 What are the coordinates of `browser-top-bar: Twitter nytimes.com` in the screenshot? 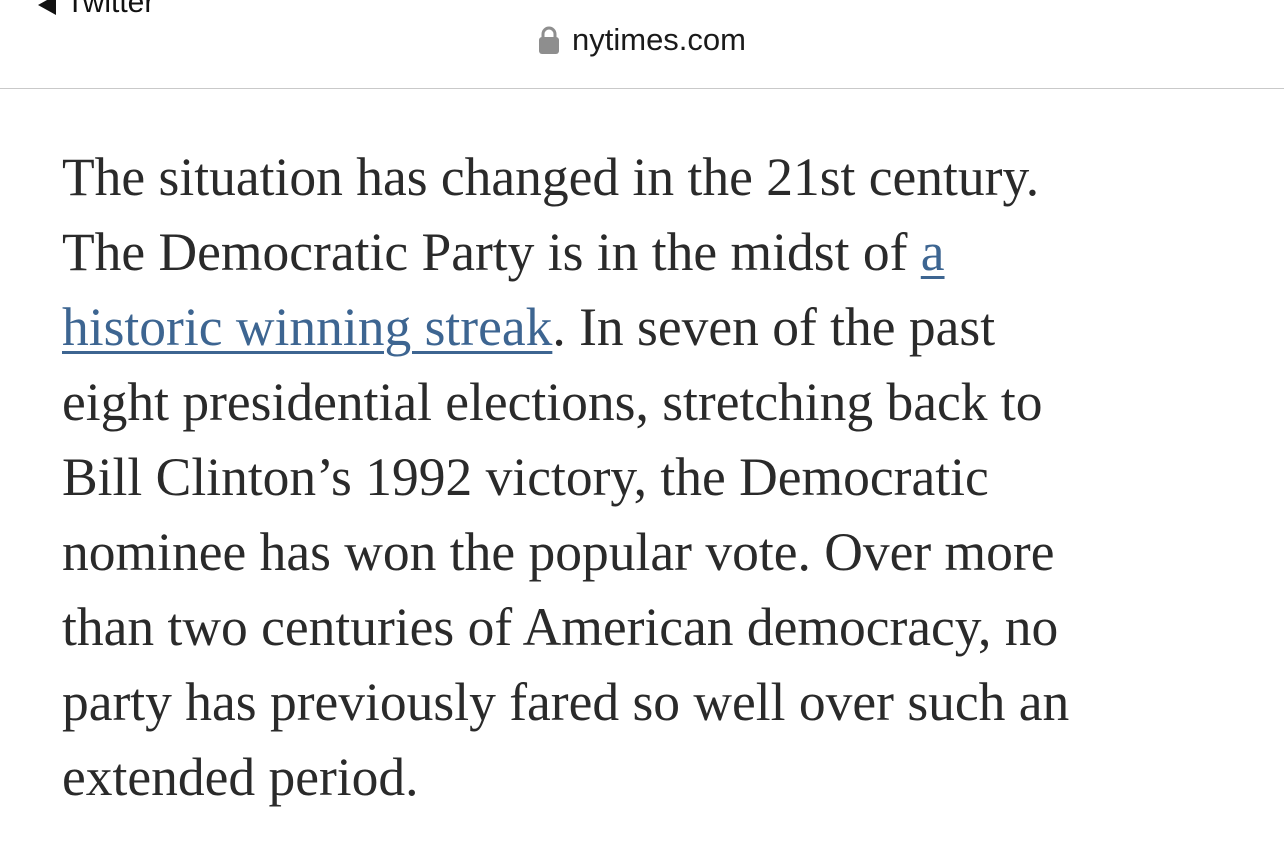 It's located at (642, 44).